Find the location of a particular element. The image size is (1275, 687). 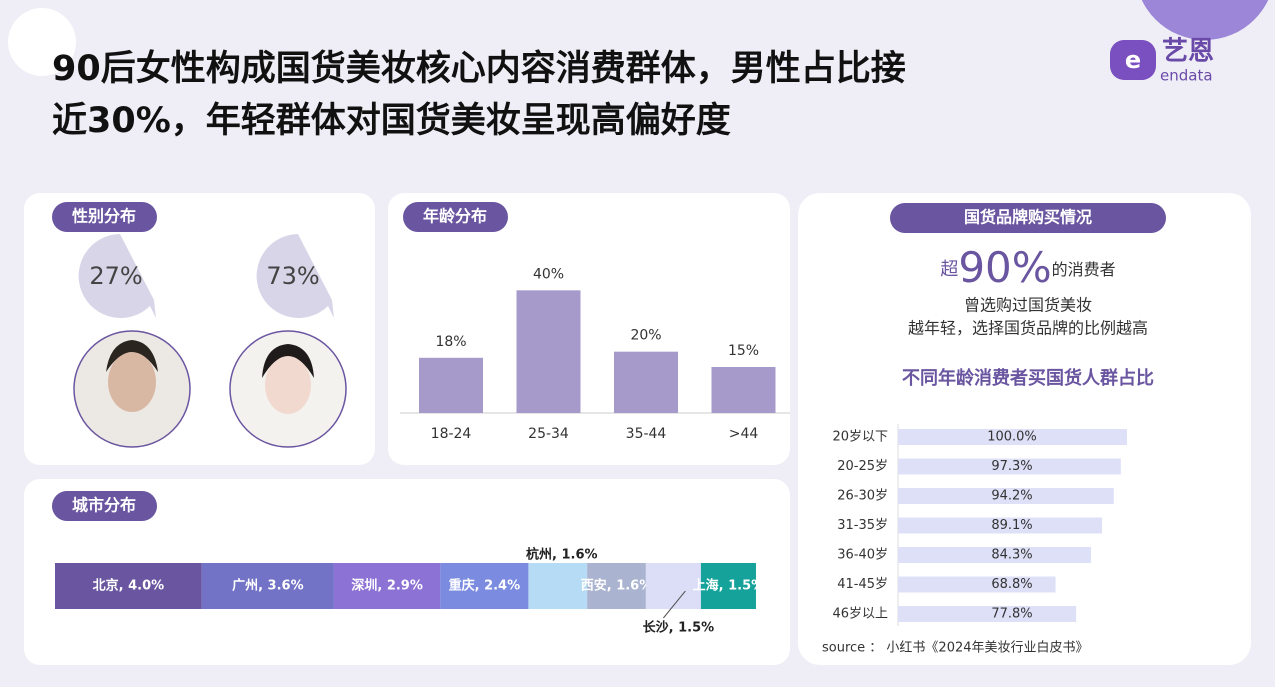

logo-text: 艺恩 is located at coordinates (1188, 52).